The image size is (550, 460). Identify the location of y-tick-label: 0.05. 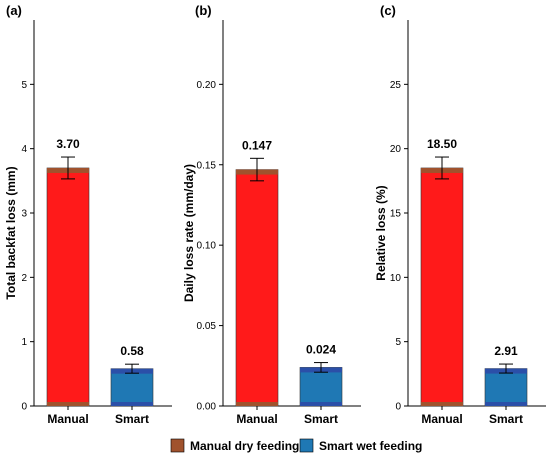
(207, 326).